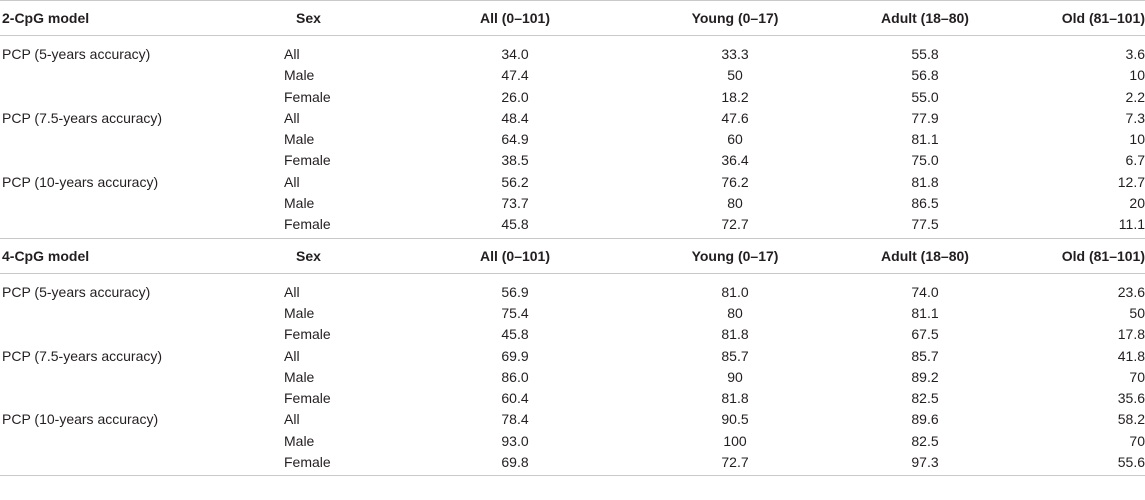 The image size is (1145, 500). I want to click on value-cell-old: 11.1, so click(1057, 226).